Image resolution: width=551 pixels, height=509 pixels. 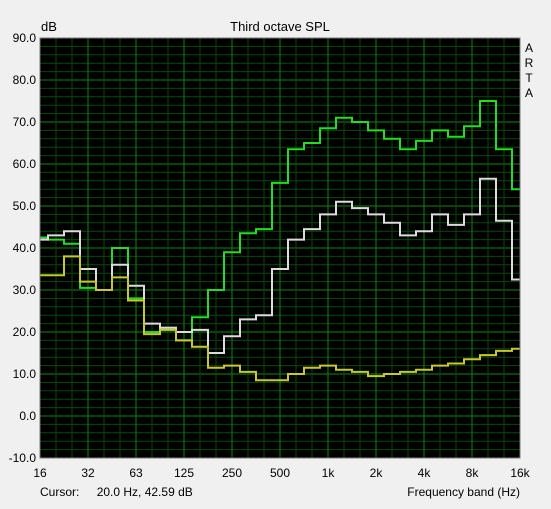 What do you see at coordinates (25, 122) in the screenshot?
I see `y-tick-label: 70.0` at bounding box center [25, 122].